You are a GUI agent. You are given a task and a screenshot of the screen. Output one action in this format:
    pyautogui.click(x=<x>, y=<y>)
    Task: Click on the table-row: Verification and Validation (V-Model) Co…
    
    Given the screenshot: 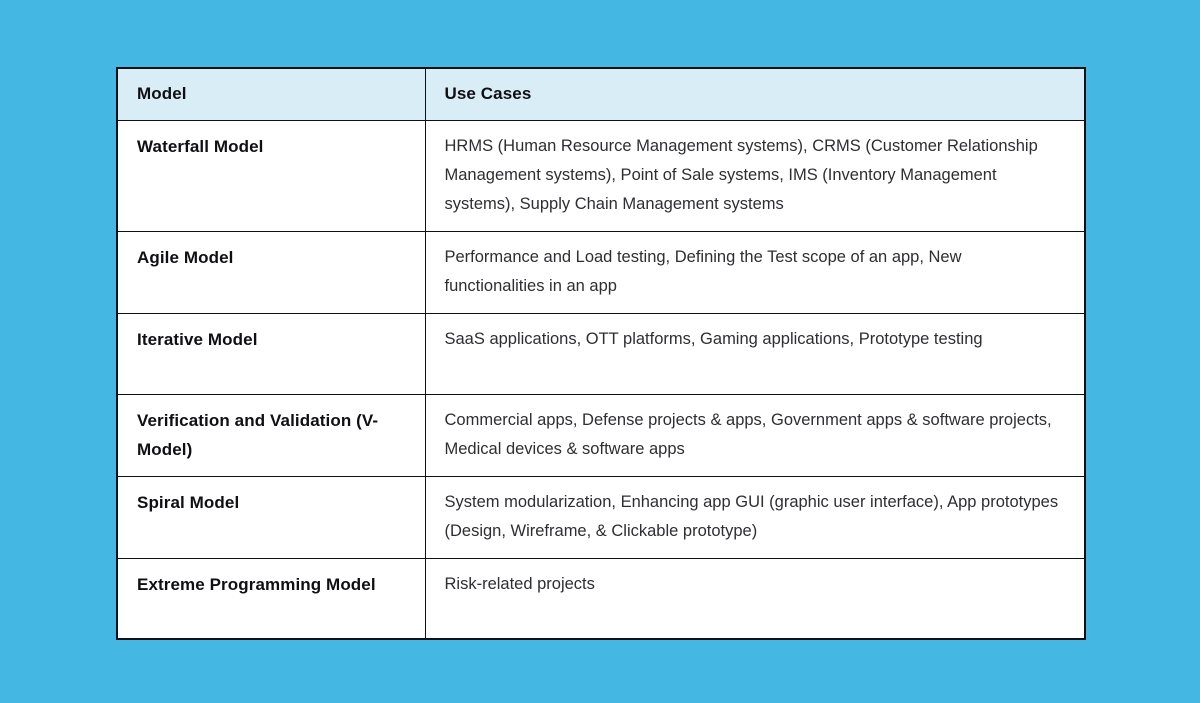 What is the action you would take?
    pyautogui.click(x=601, y=435)
    